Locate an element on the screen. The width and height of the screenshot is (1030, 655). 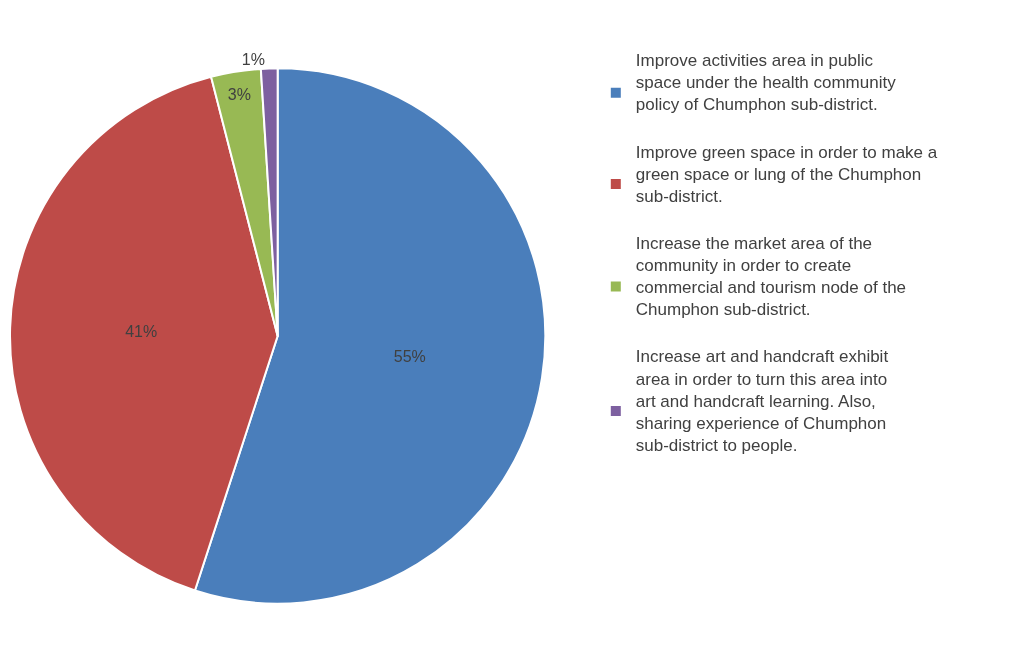
legend-label: Improve activities area in public space under the health community policy of Chumphon sub-district. is located at coordinates (766, 83).